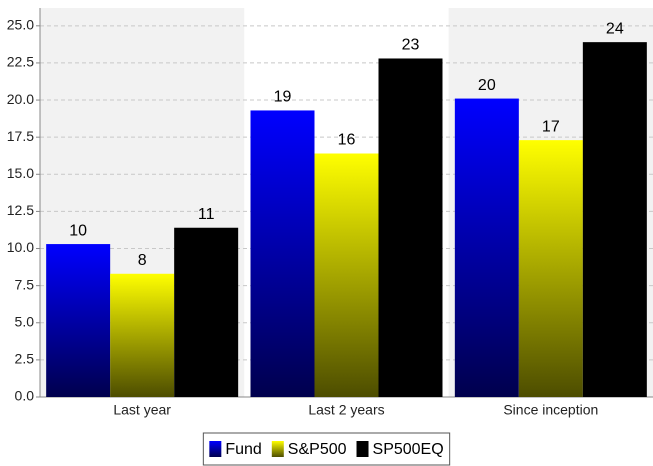  What do you see at coordinates (411, 45) in the screenshot?
I see `value-label: 23` at bounding box center [411, 45].